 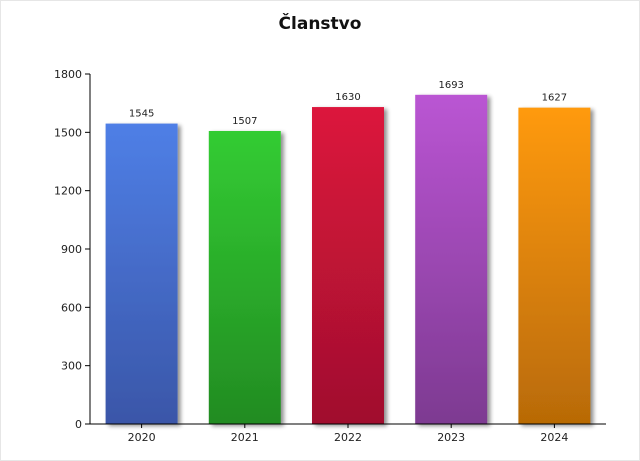 What do you see at coordinates (320, 24) in the screenshot?
I see `chart-title: Članstvo` at bounding box center [320, 24].